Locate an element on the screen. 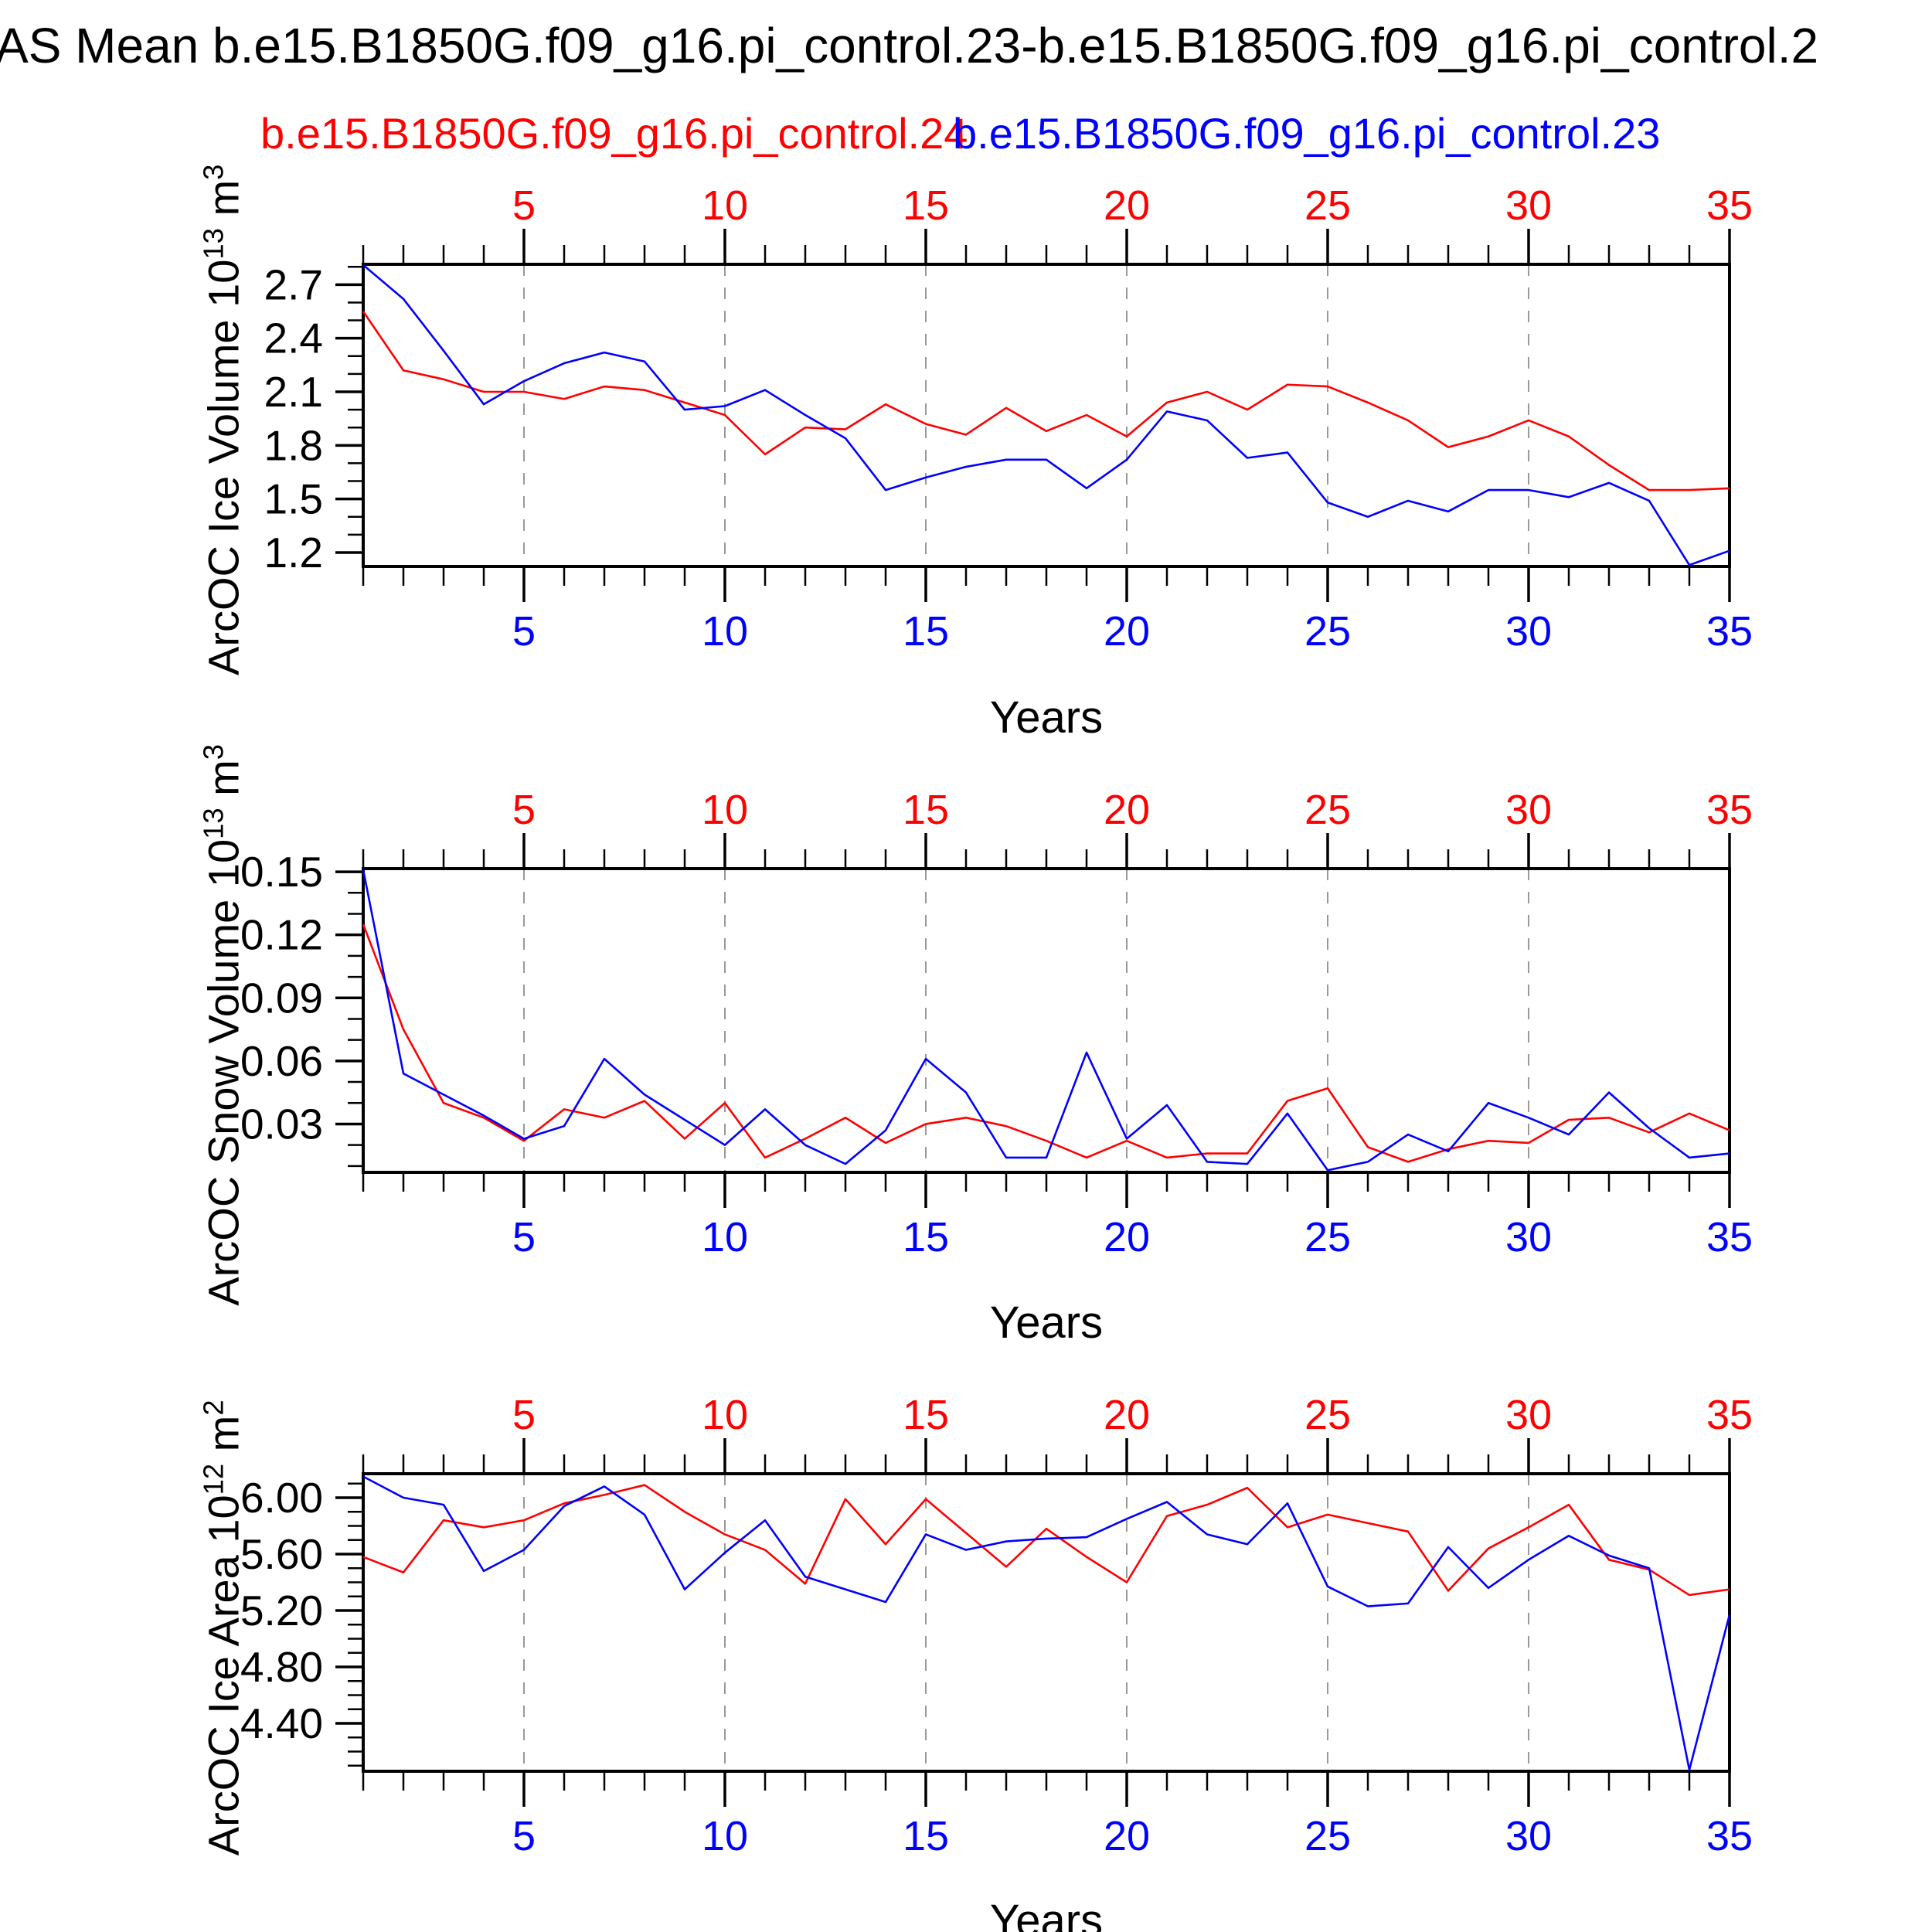 This screenshot has width=1932, height=1932. y-tick-label: 2.7 is located at coordinates (294, 284).